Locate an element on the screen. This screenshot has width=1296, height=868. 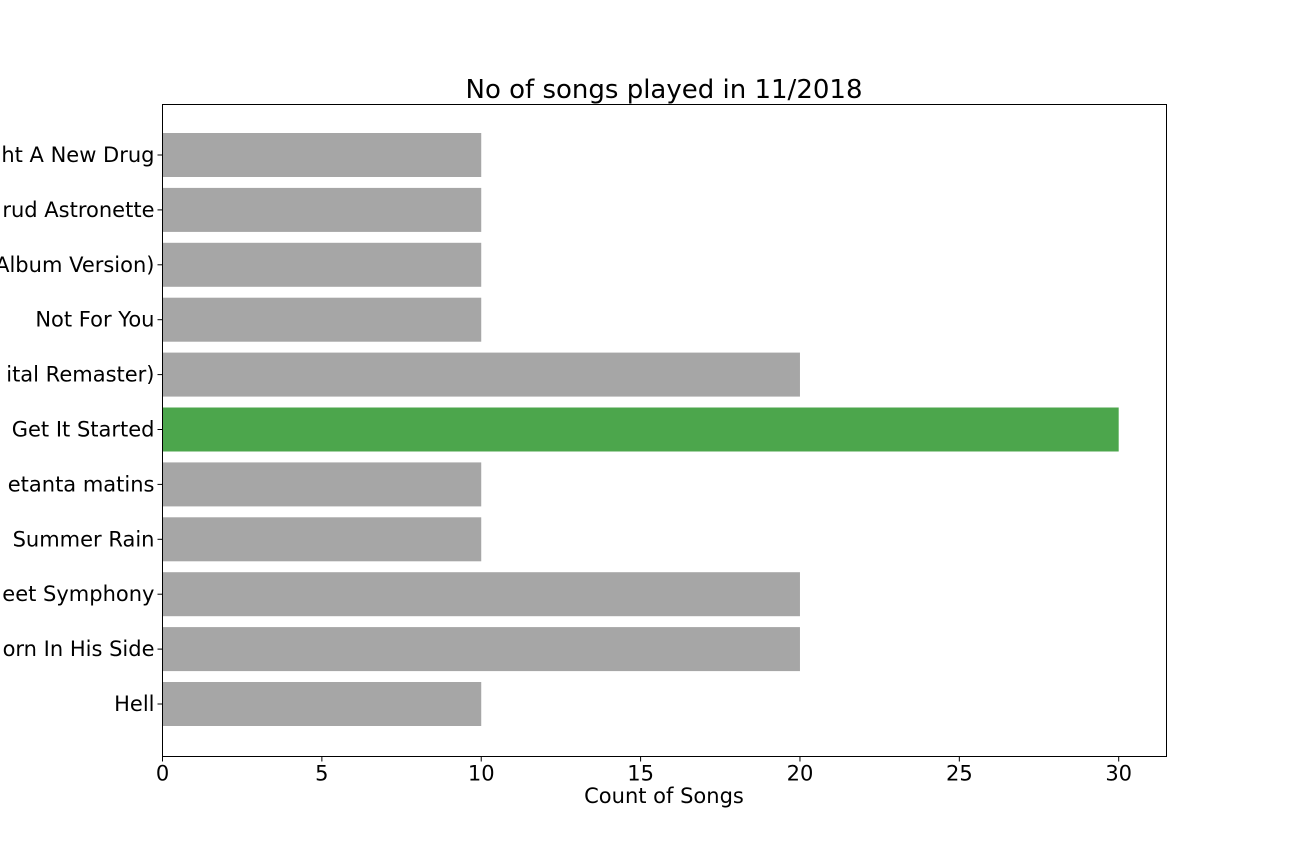
y-tick-label: Hell is located at coordinates (134, 704).